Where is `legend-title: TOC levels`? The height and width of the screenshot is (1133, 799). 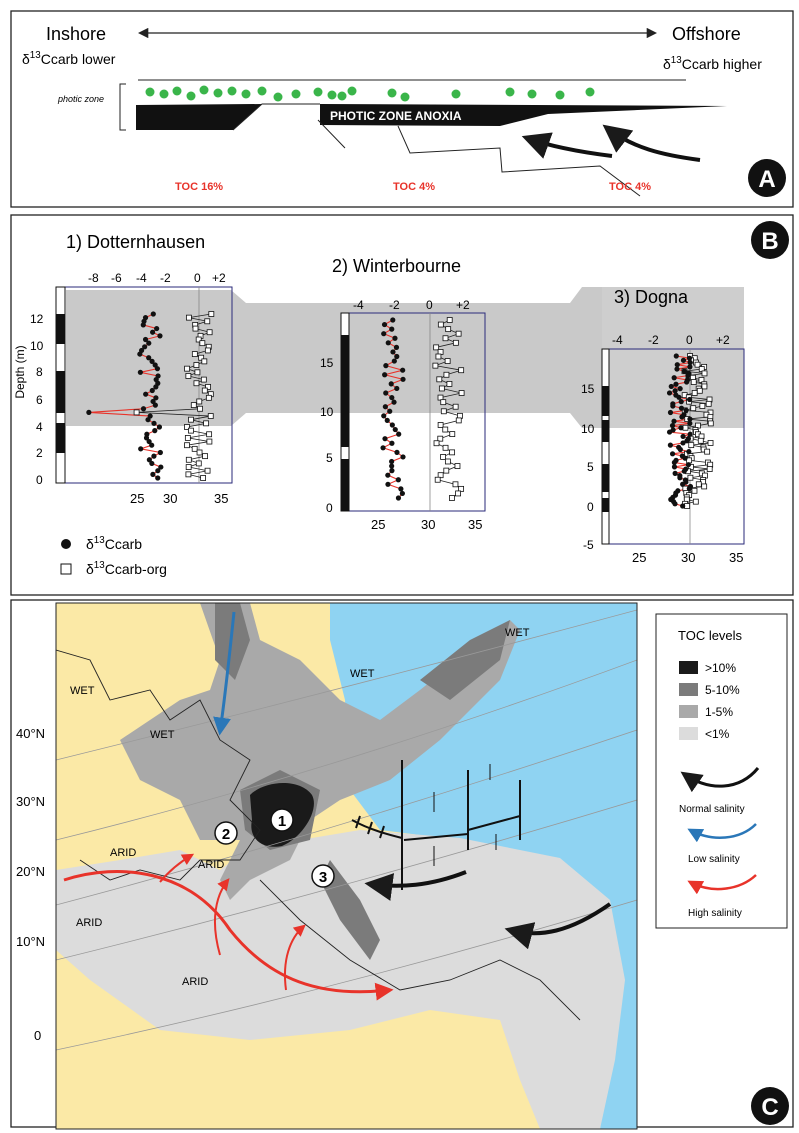 legend-title: TOC levels is located at coordinates (710, 635).